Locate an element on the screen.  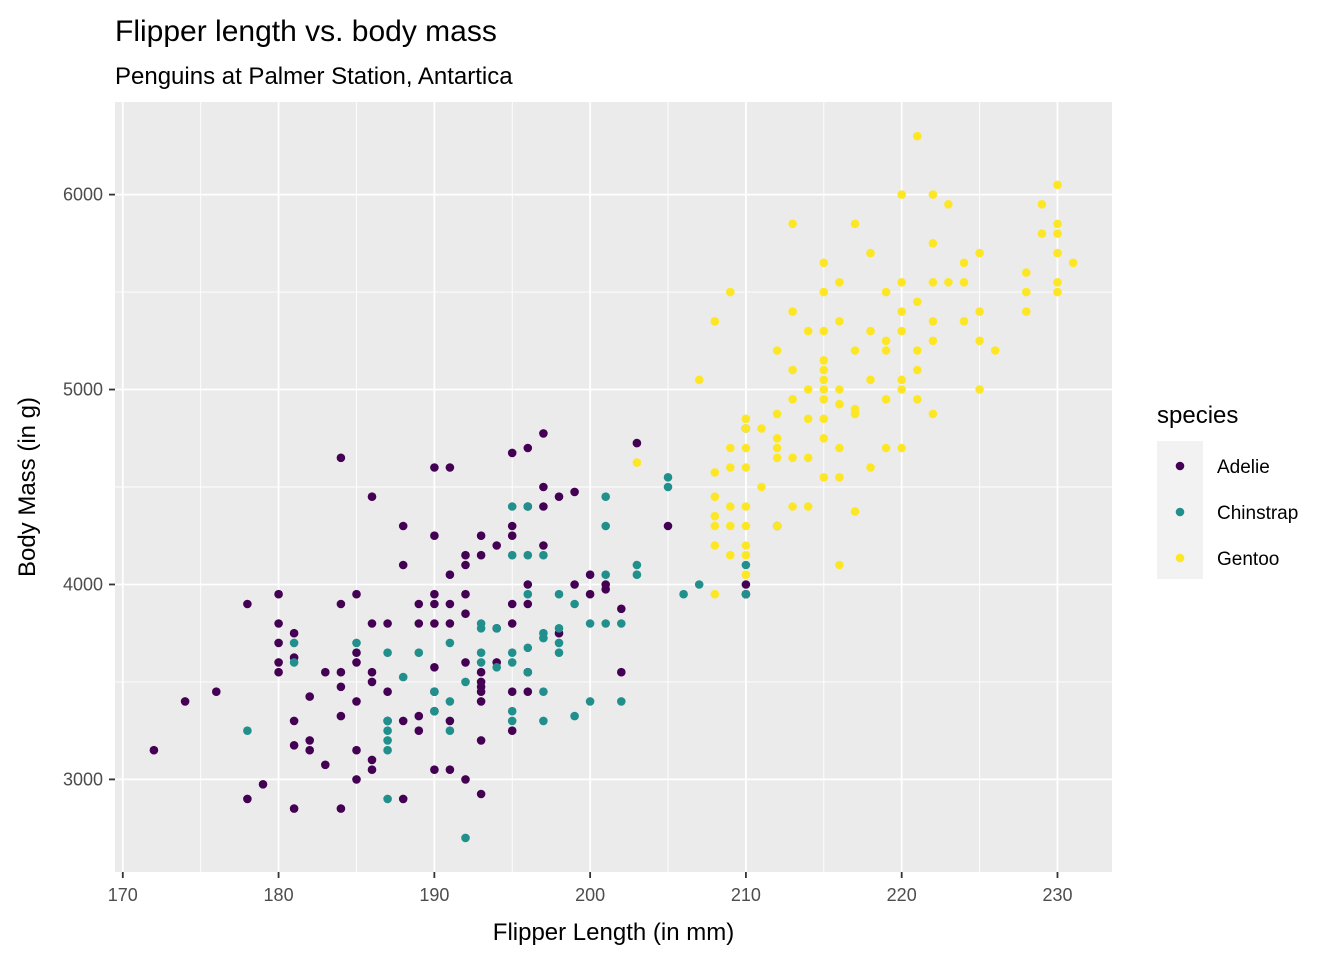
y-tick-label: 6000 is located at coordinates (83, 195).